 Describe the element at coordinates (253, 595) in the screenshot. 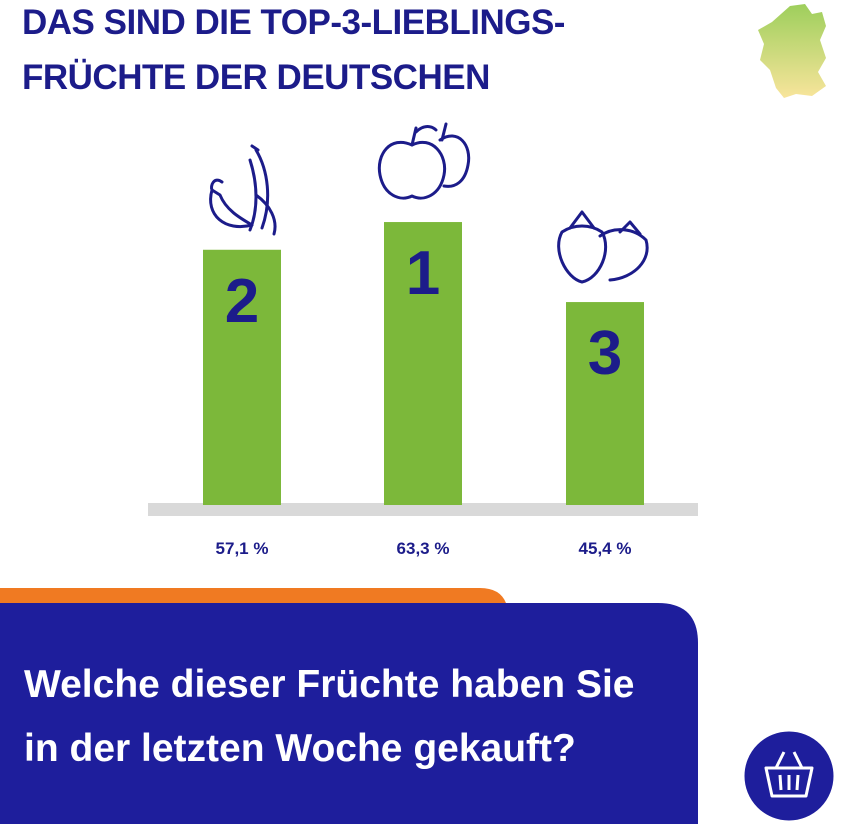

I see `accent-strip` at that location.